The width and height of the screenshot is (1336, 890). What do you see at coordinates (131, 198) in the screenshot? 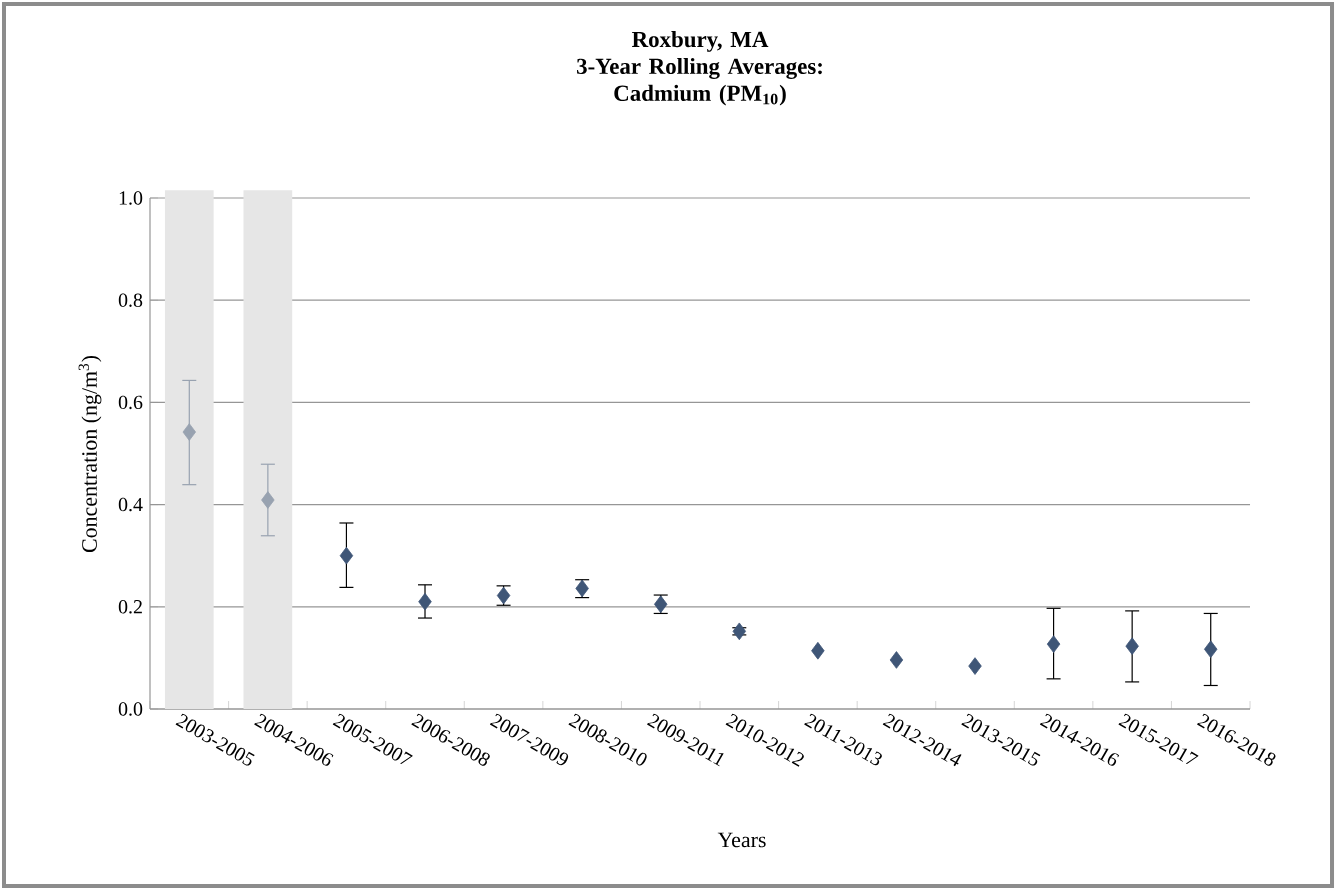
I see `y-tick-label: 1.0` at bounding box center [131, 198].